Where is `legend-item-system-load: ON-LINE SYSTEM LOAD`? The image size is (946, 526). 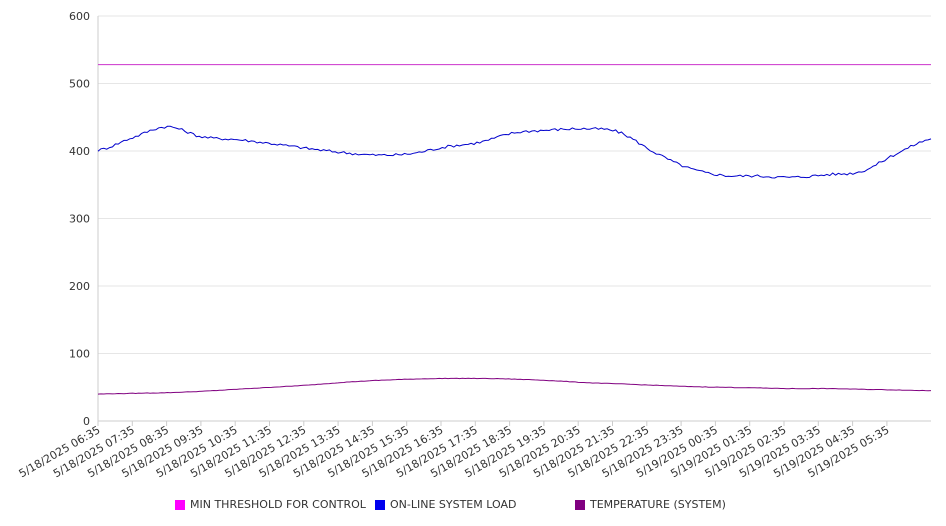 legend-item-system-load: ON-LINE SYSTEM LOAD is located at coordinates (445, 504).